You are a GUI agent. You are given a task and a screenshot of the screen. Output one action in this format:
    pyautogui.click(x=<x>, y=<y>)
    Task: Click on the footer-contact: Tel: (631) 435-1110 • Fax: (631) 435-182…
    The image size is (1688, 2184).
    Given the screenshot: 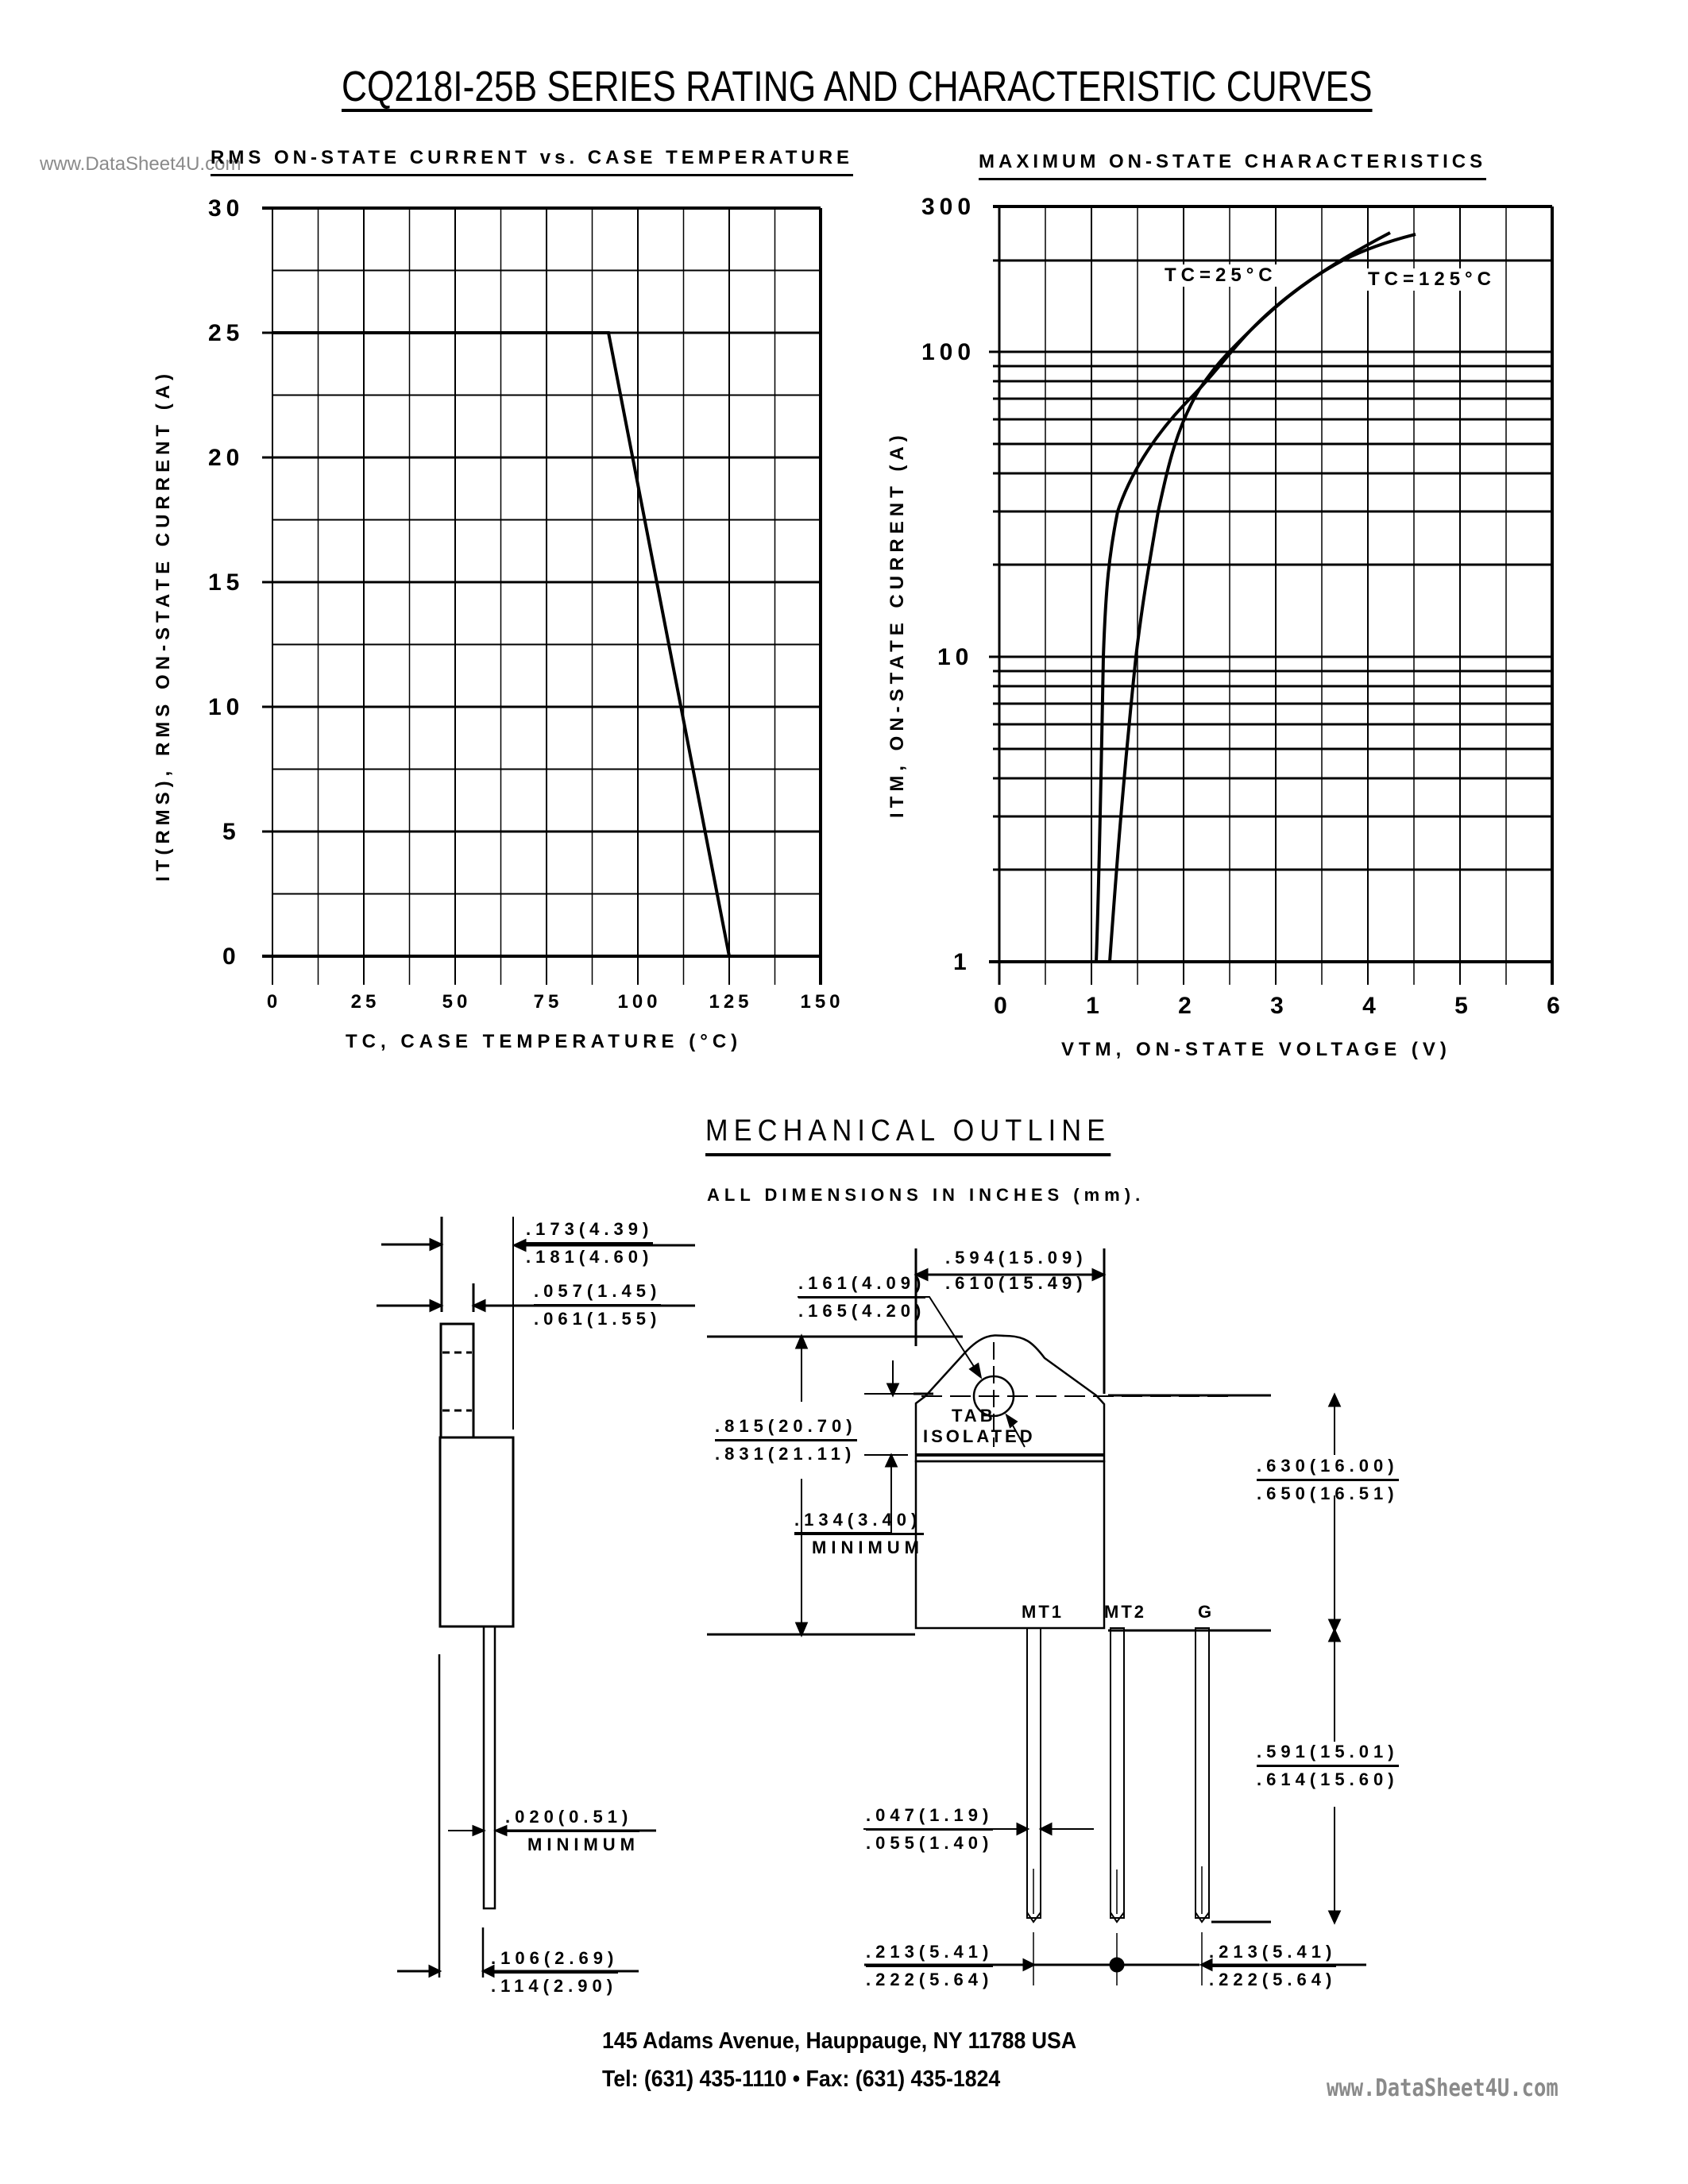 What is the action you would take?
    pyautogui.click(x=801, y=2079)
    